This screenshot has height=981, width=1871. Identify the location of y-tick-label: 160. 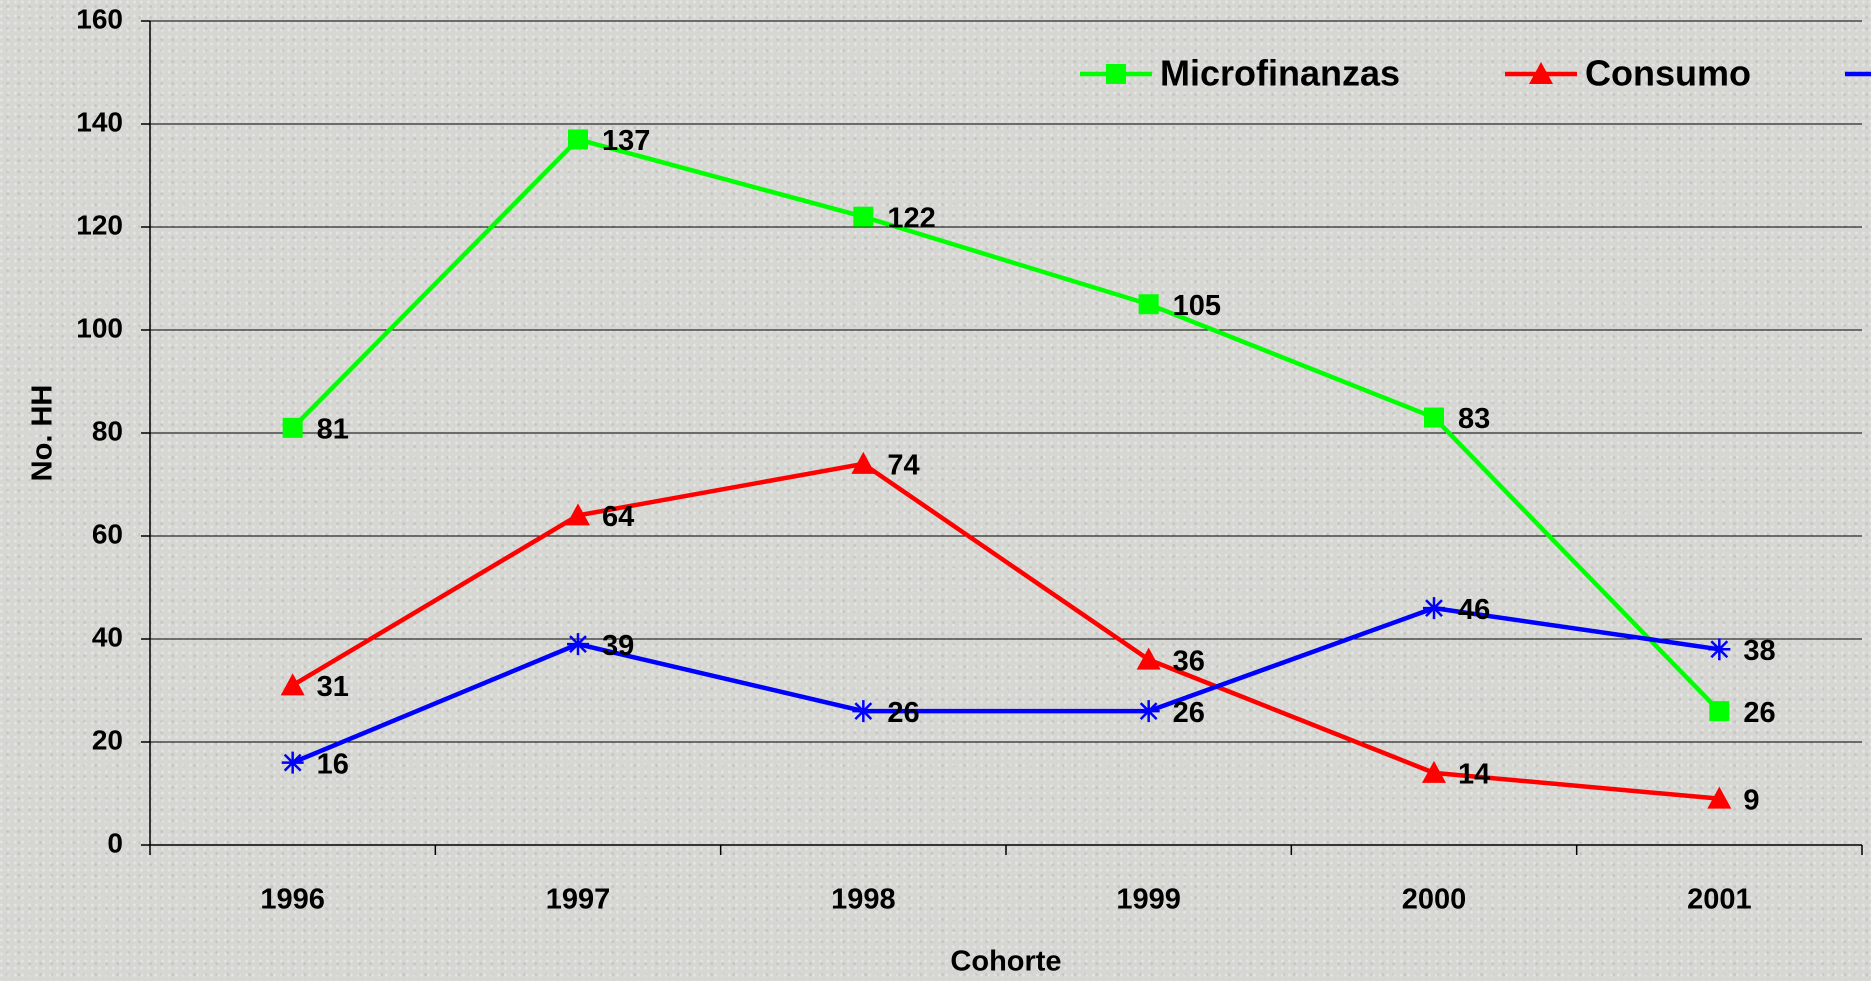
(99, 18).